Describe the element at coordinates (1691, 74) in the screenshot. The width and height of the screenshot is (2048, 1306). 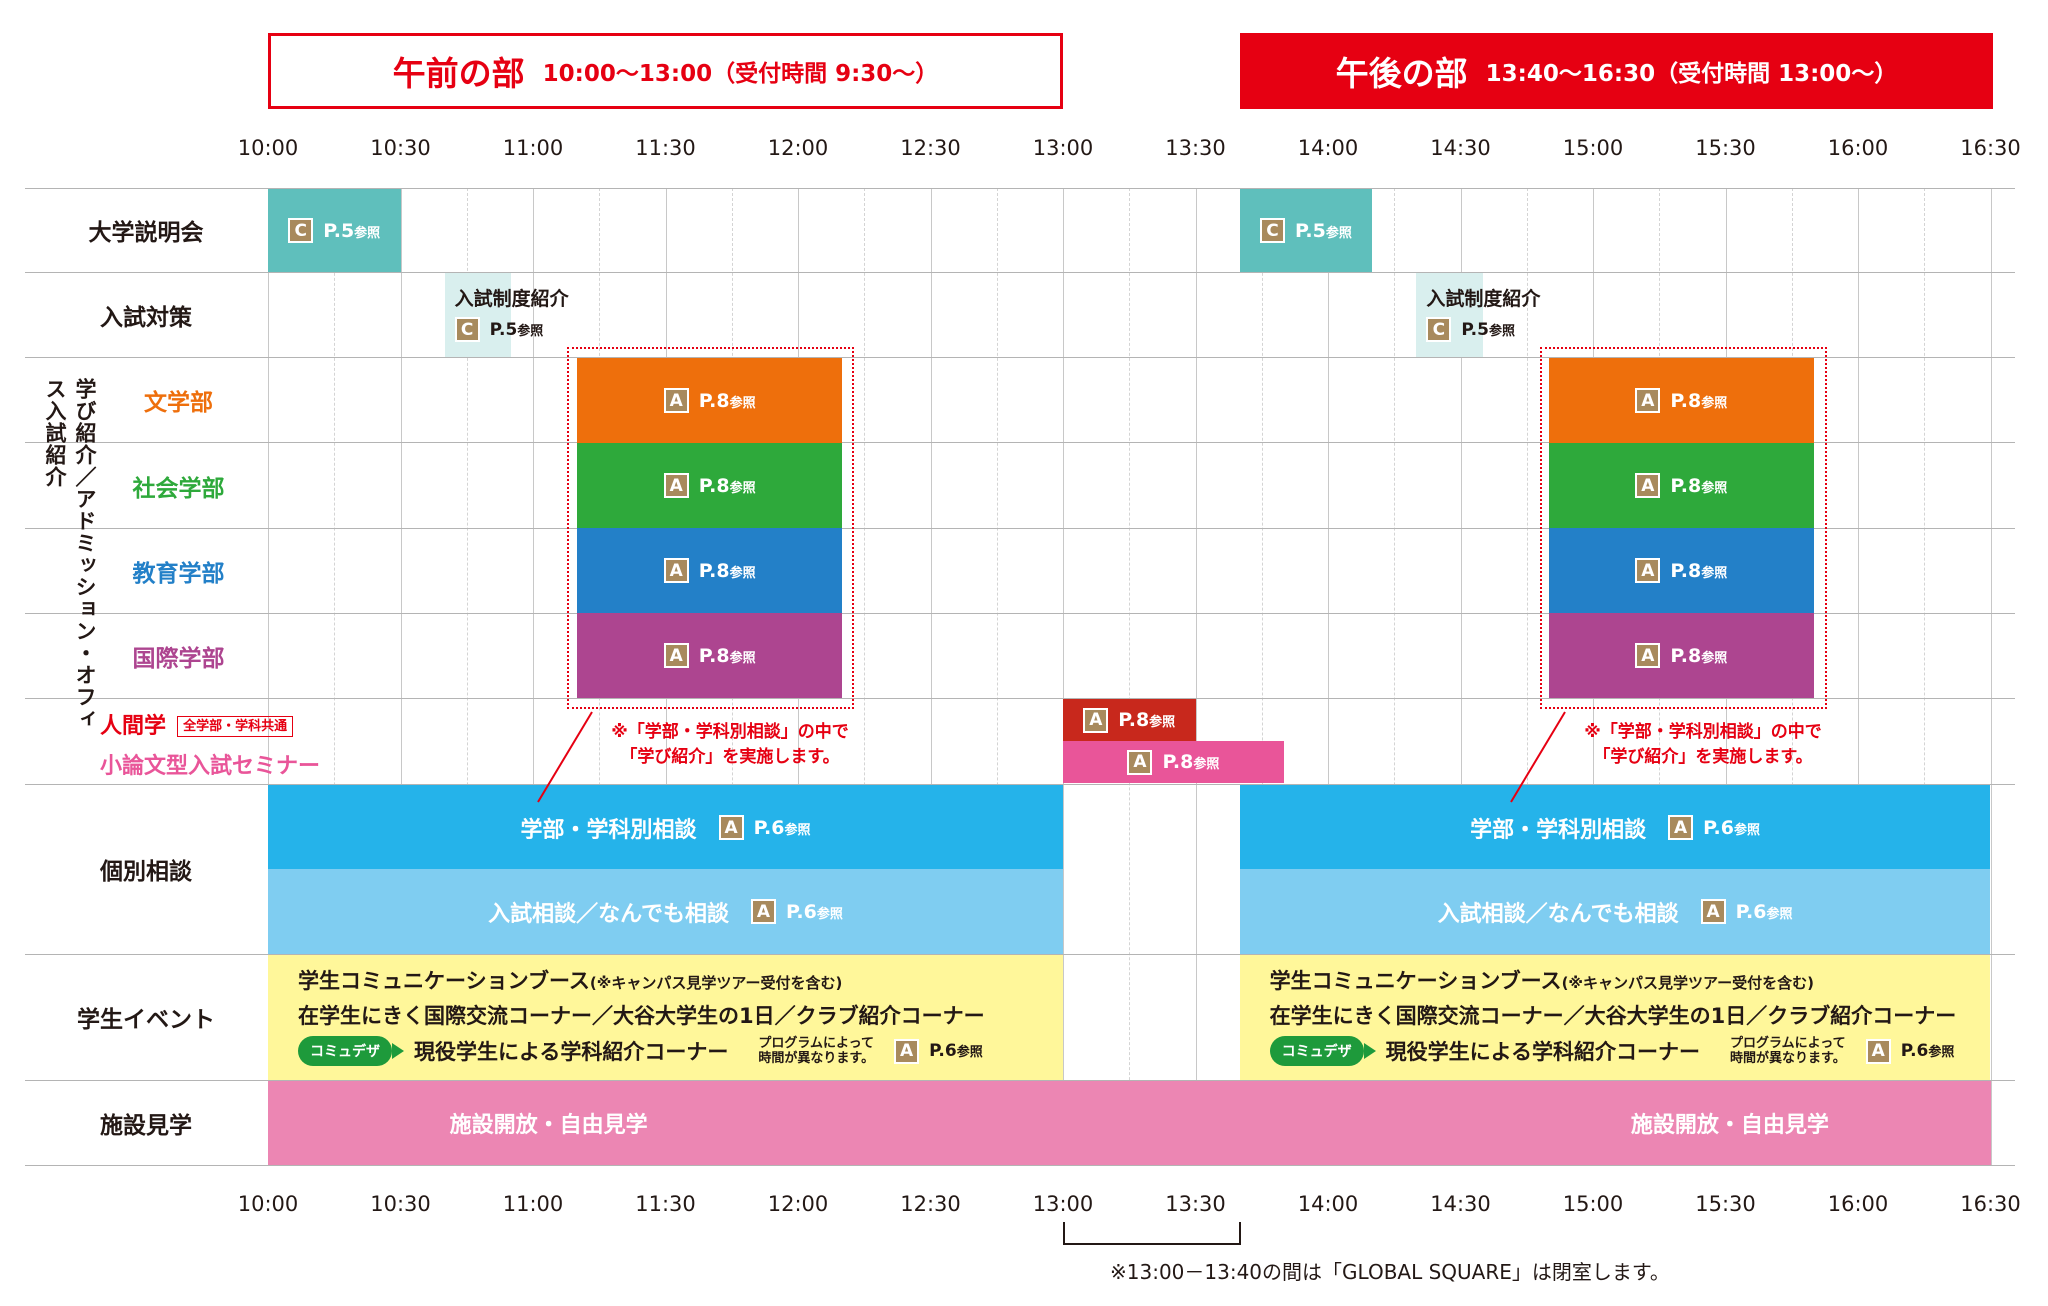
I see `afternoon-session-time: 13:40〜16:30（受付時間 13:00〜）` at that location.